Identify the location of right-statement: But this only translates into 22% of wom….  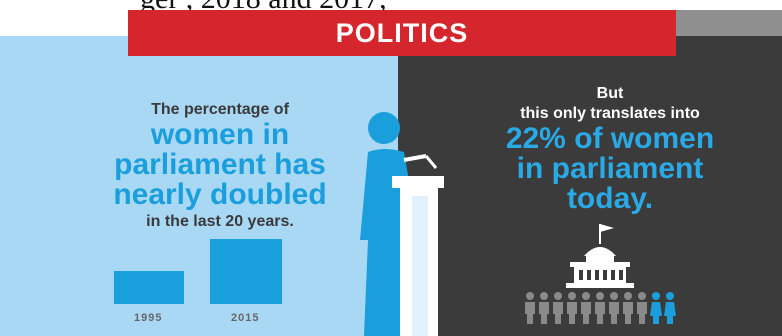
(610, 149).